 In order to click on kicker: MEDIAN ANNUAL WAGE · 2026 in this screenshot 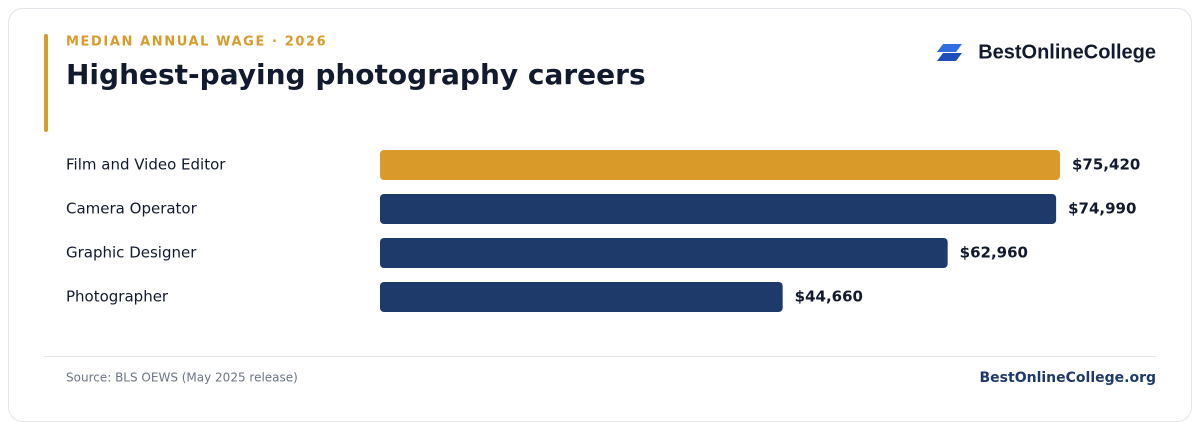, I will do `click(196, 42)`.